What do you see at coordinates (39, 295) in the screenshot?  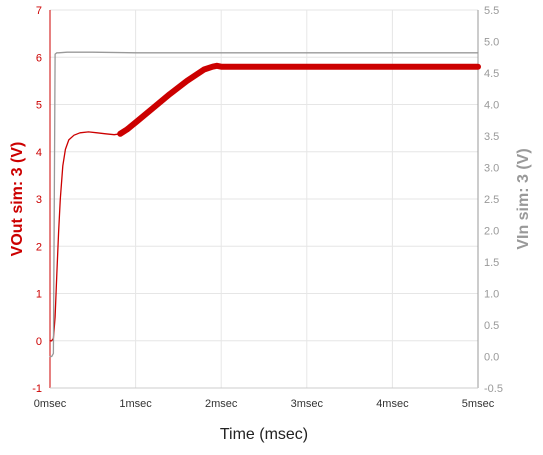 I see `left-y-tick-label: 1` at bounding box center [39, 295].